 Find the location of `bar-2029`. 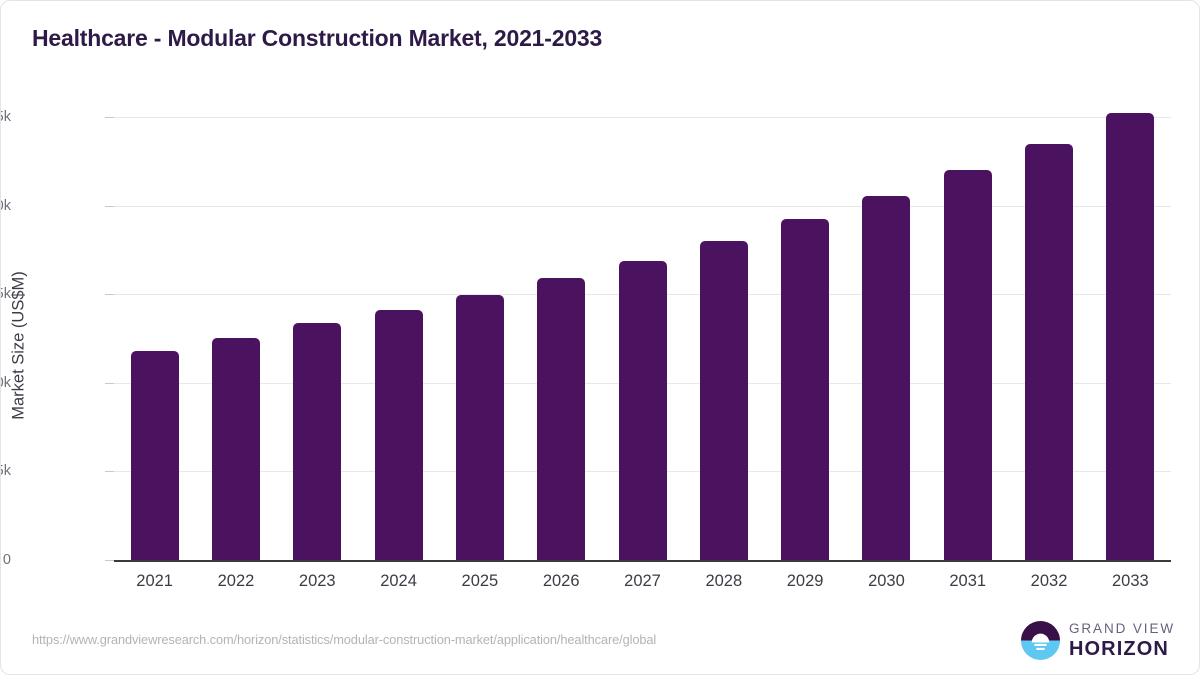

bar-2029 is located at coordinates (805, 389).